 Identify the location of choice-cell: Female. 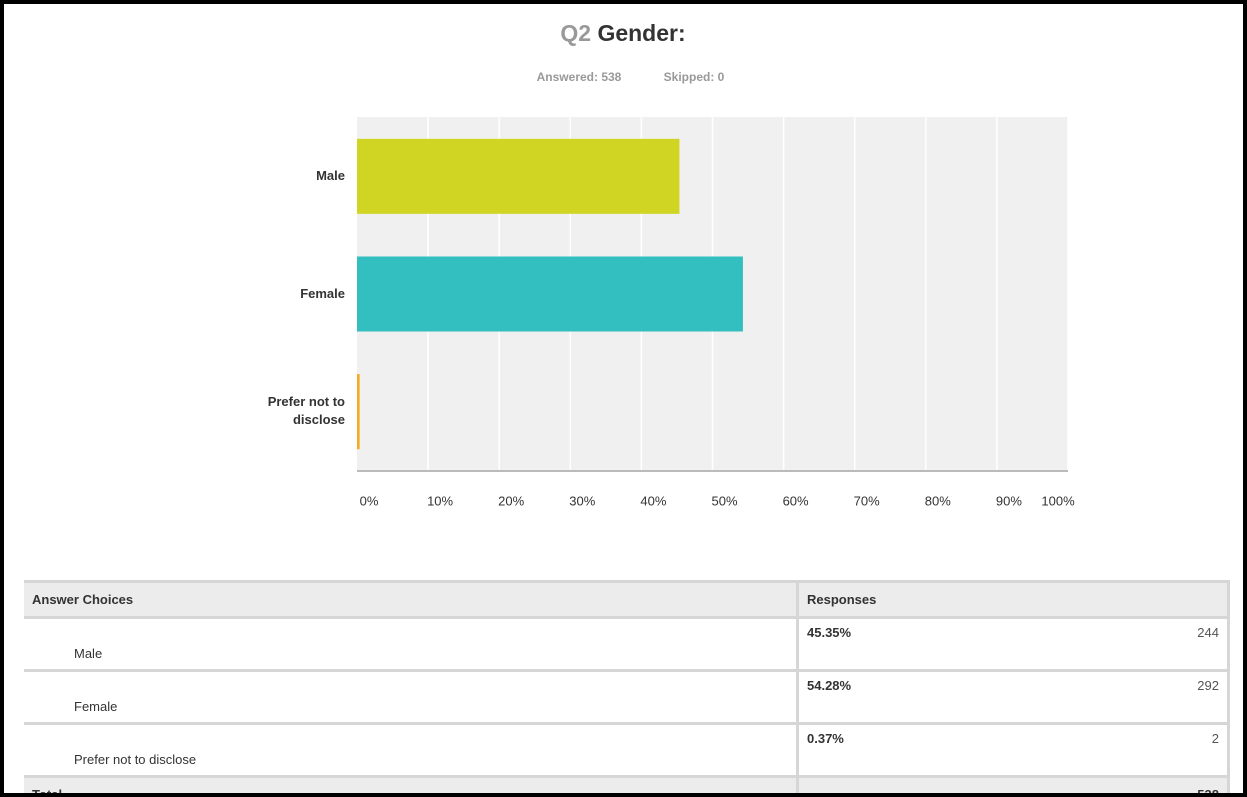
(411, 696).